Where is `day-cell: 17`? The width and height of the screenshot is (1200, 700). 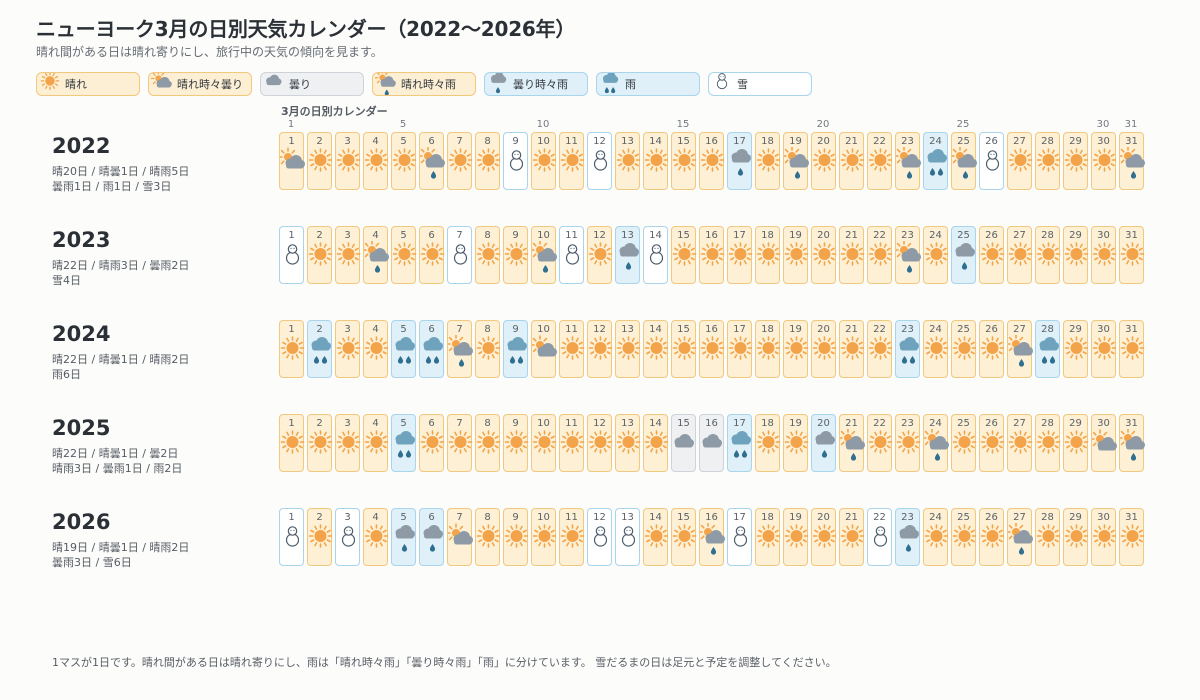
day-cell: 17 is located at coordinates (739, 537).